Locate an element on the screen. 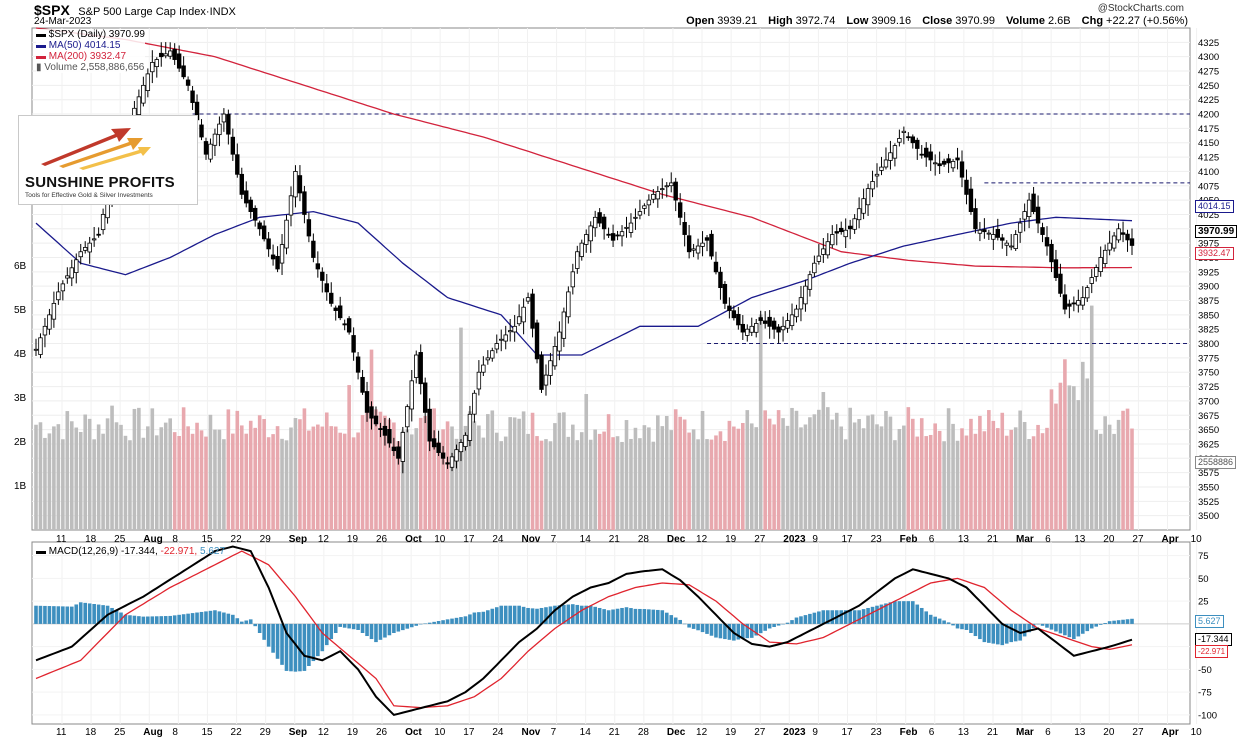 The height and width of the screenshot is (737, 1240). x-tick-label-macd: Apr is located at coordinates (1169, 732).